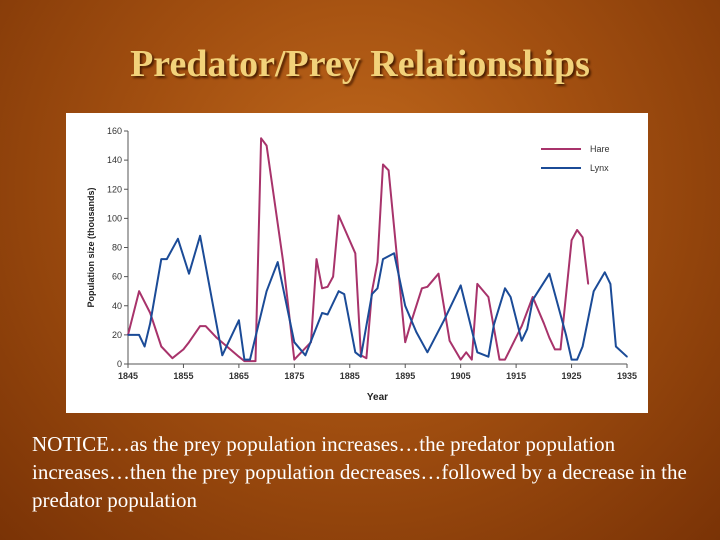 Image resolution: width=720 pixels, height=540 pixels. What do you see at coordinates (119, 364) in the screenshot?
I see `y-tick-label: 0` at bounding box center [119, 364].